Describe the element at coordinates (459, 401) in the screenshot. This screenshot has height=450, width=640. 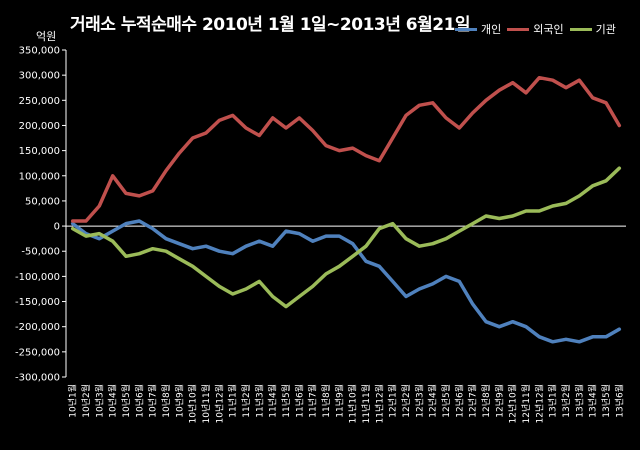
I see `x-tick-label: 12년6월` at that location.